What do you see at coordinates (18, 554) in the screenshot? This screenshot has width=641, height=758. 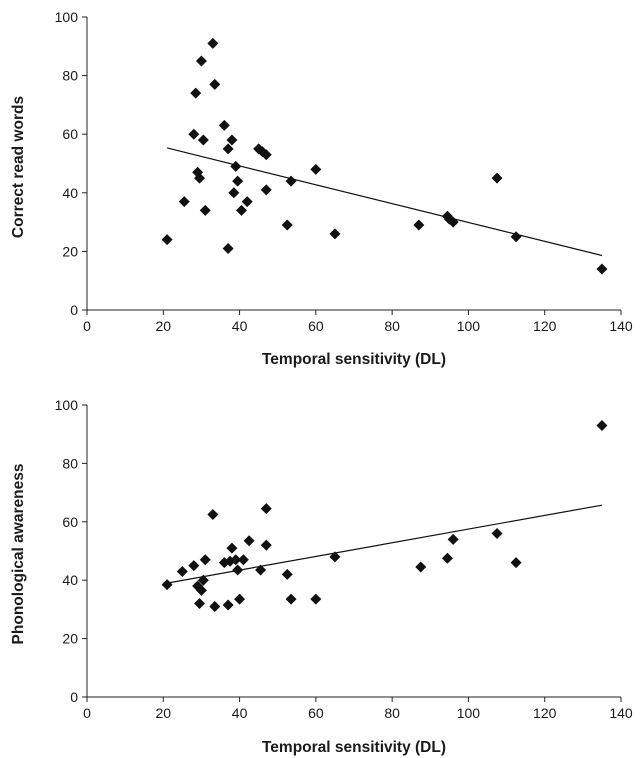 I see `y-axis-title: Phonological awareness` at bounding box center [18, 554].